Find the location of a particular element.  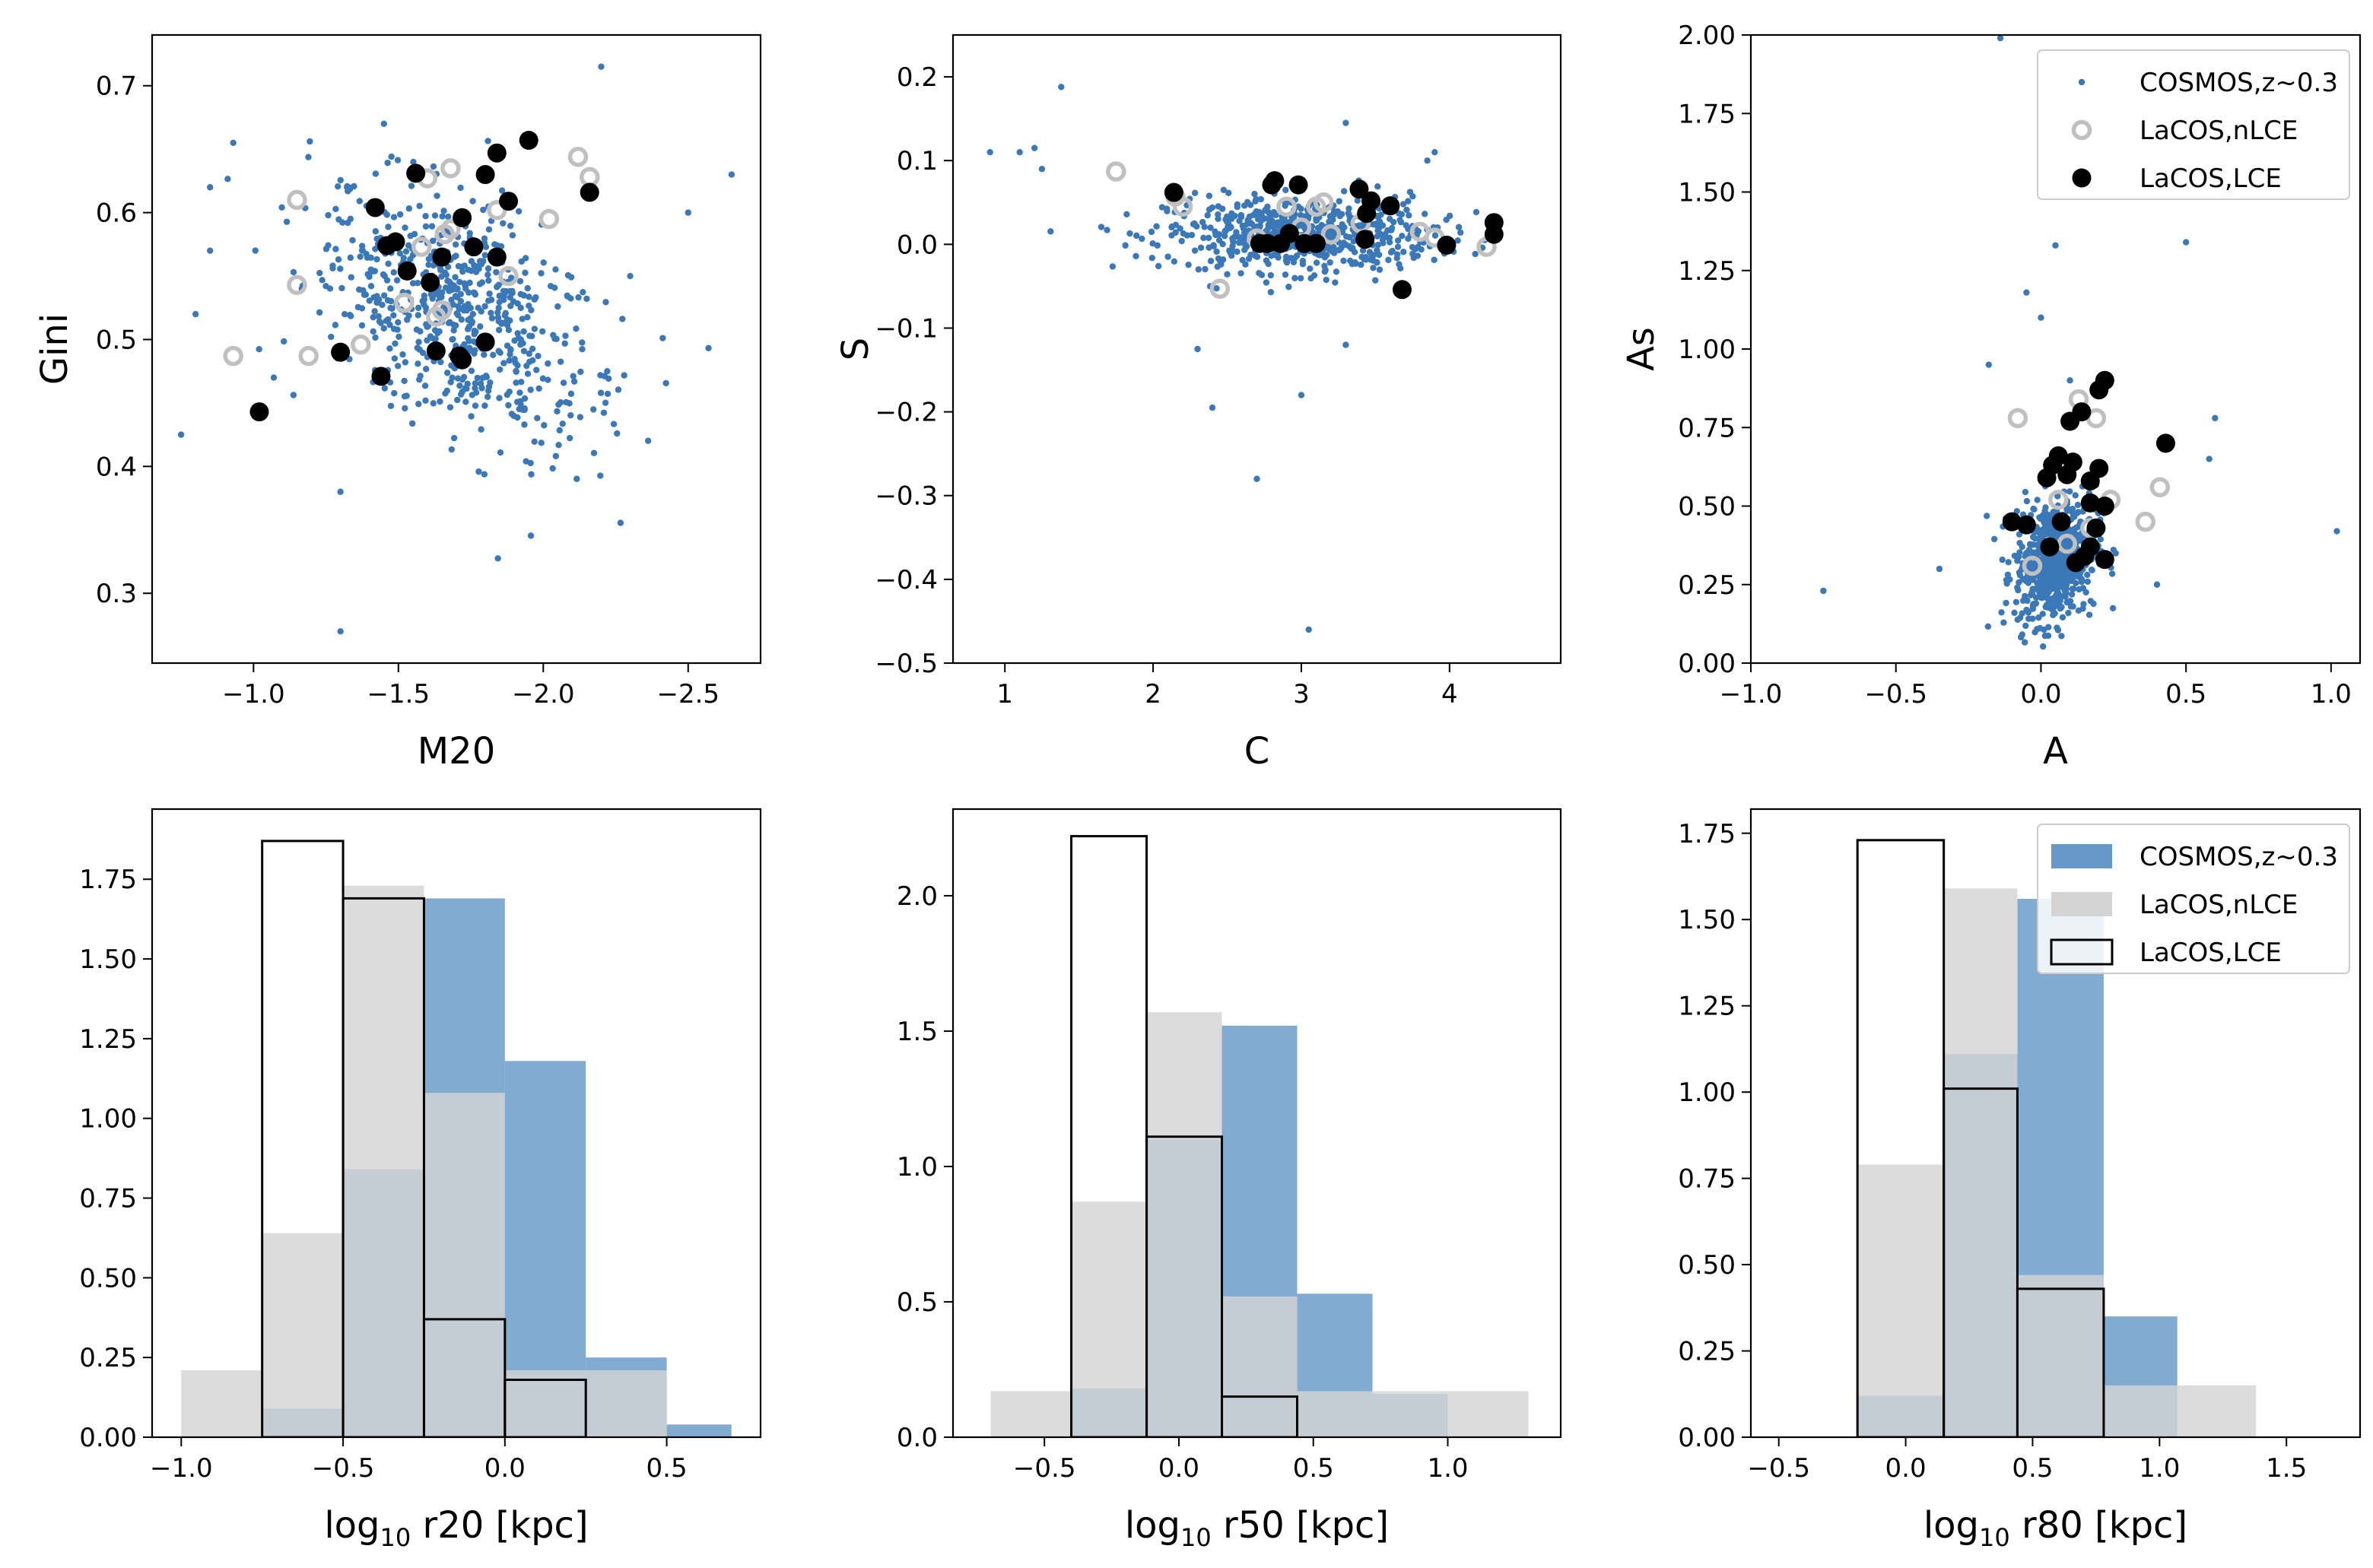

y-tick-label: 0.25 is located at coordinates (1707, 1352).